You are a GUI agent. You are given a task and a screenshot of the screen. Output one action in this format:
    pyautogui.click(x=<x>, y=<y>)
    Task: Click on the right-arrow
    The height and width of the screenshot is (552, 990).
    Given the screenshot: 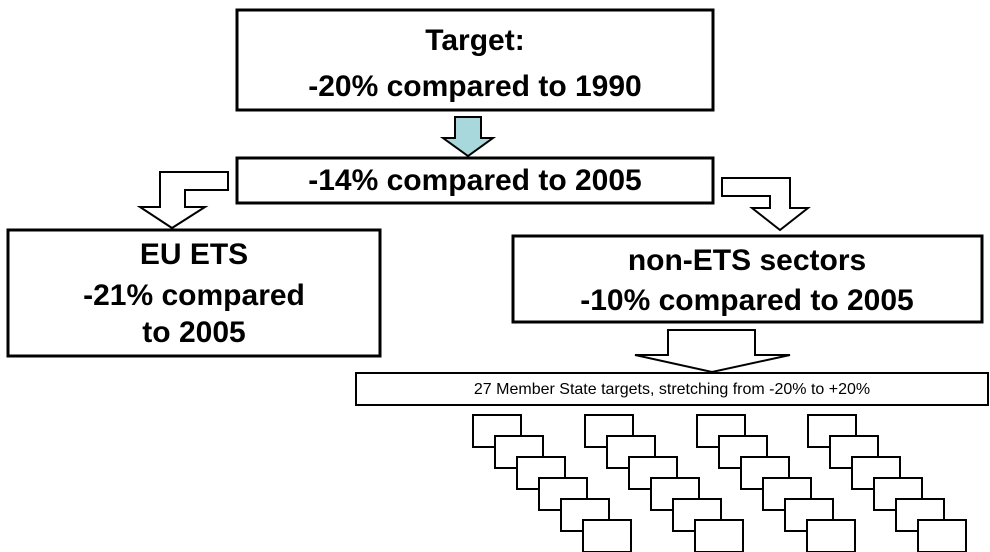 What is the action you would take?
    pyautogui.click(x=766, y=204)
    